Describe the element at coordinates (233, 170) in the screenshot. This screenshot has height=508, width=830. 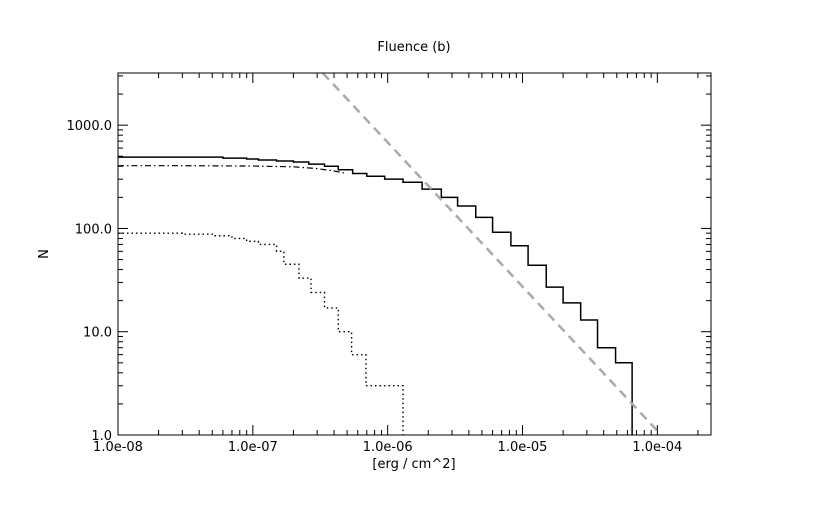
I see `series-line-dash-dot` at that location.